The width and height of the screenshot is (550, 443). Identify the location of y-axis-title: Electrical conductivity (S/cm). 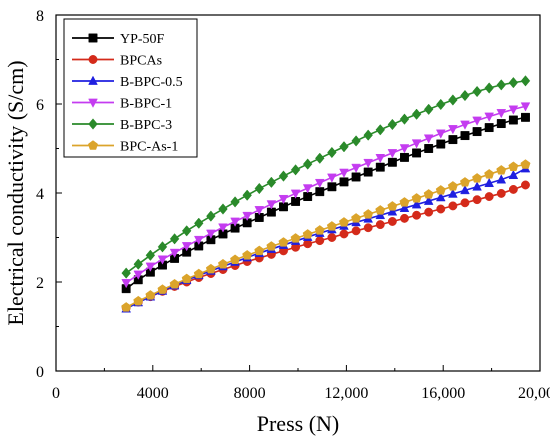
(15, 192).